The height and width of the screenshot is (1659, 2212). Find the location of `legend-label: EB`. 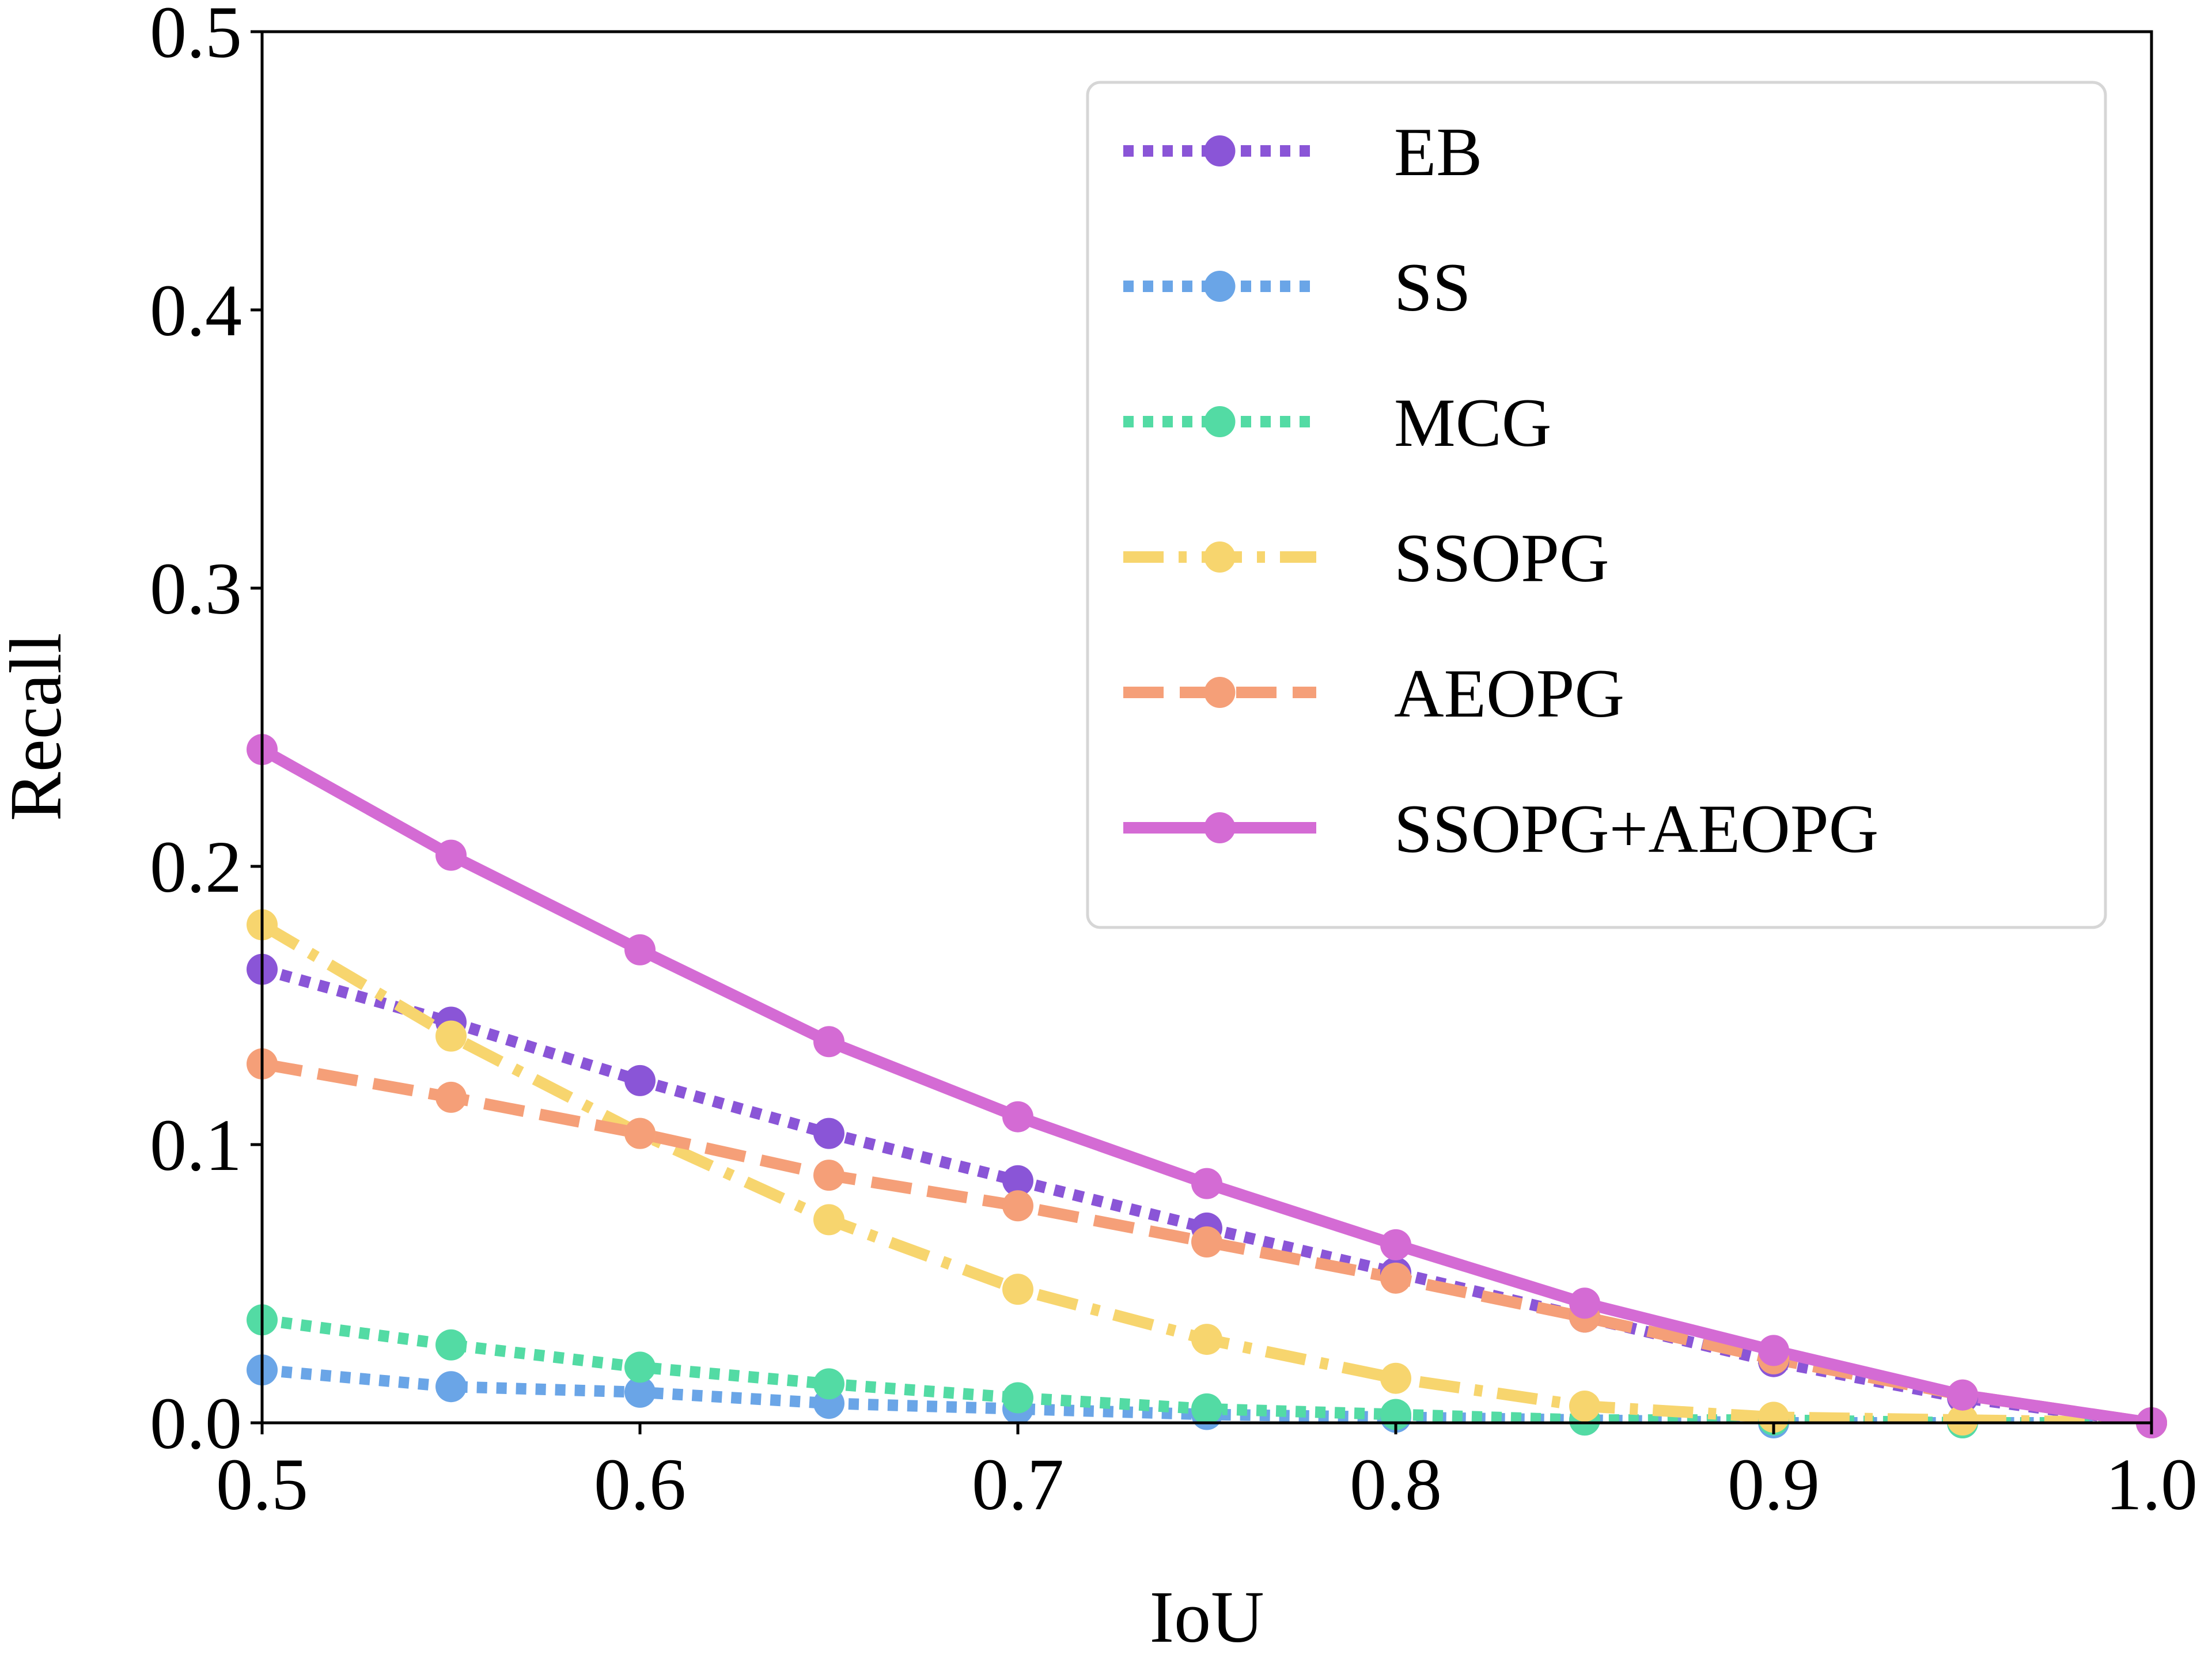

legend-label: EB is located at coordinates (1438, 151).